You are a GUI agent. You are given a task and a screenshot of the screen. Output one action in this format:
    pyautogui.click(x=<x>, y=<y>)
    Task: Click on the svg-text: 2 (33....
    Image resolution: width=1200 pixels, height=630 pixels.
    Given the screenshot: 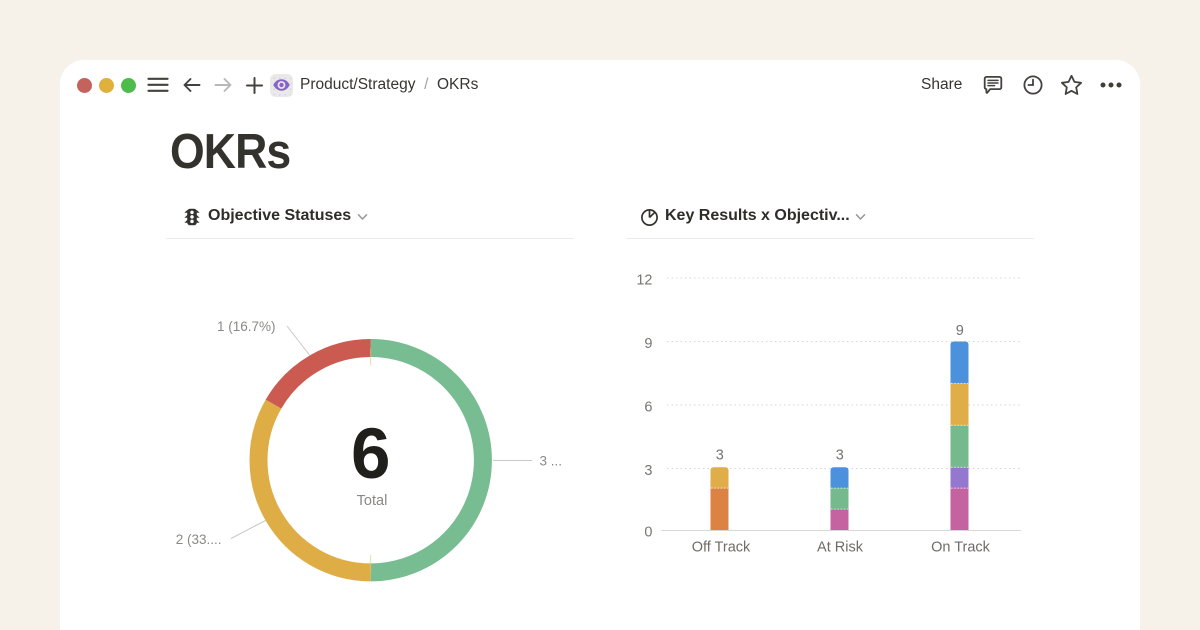 What is the action you would take?
    pyautogui.click(x=199, y=539)
    